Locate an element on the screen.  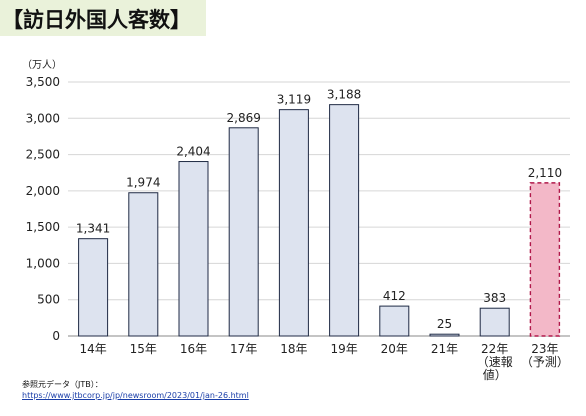
x-tick-label: 23年 is located at coordinates (544, 349).